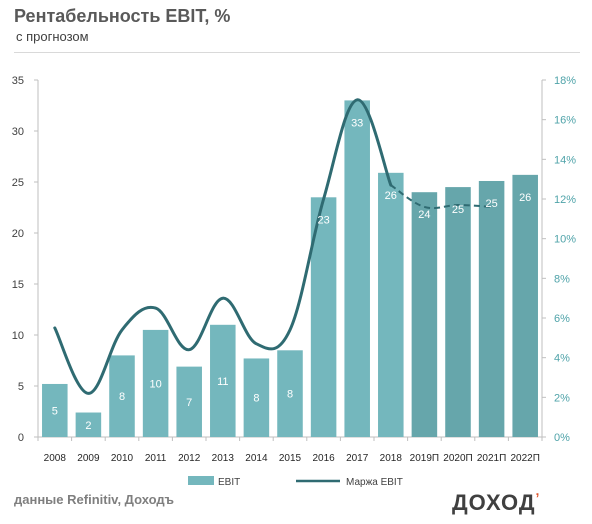 The width and height of the screenshot is (592, 524). I want to click on right-axis-tick-label: 14%, so click(565, 160).